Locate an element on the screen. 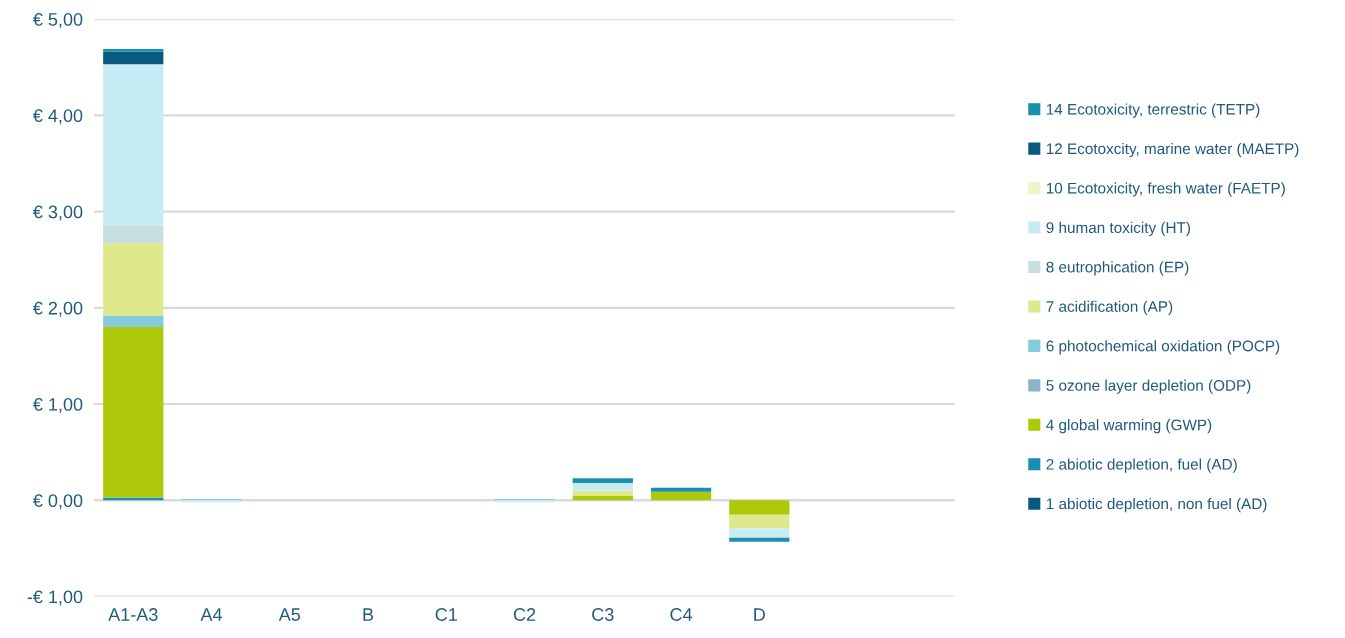  y-tick-label: € 3,00 is located at coordinates (57, 213).